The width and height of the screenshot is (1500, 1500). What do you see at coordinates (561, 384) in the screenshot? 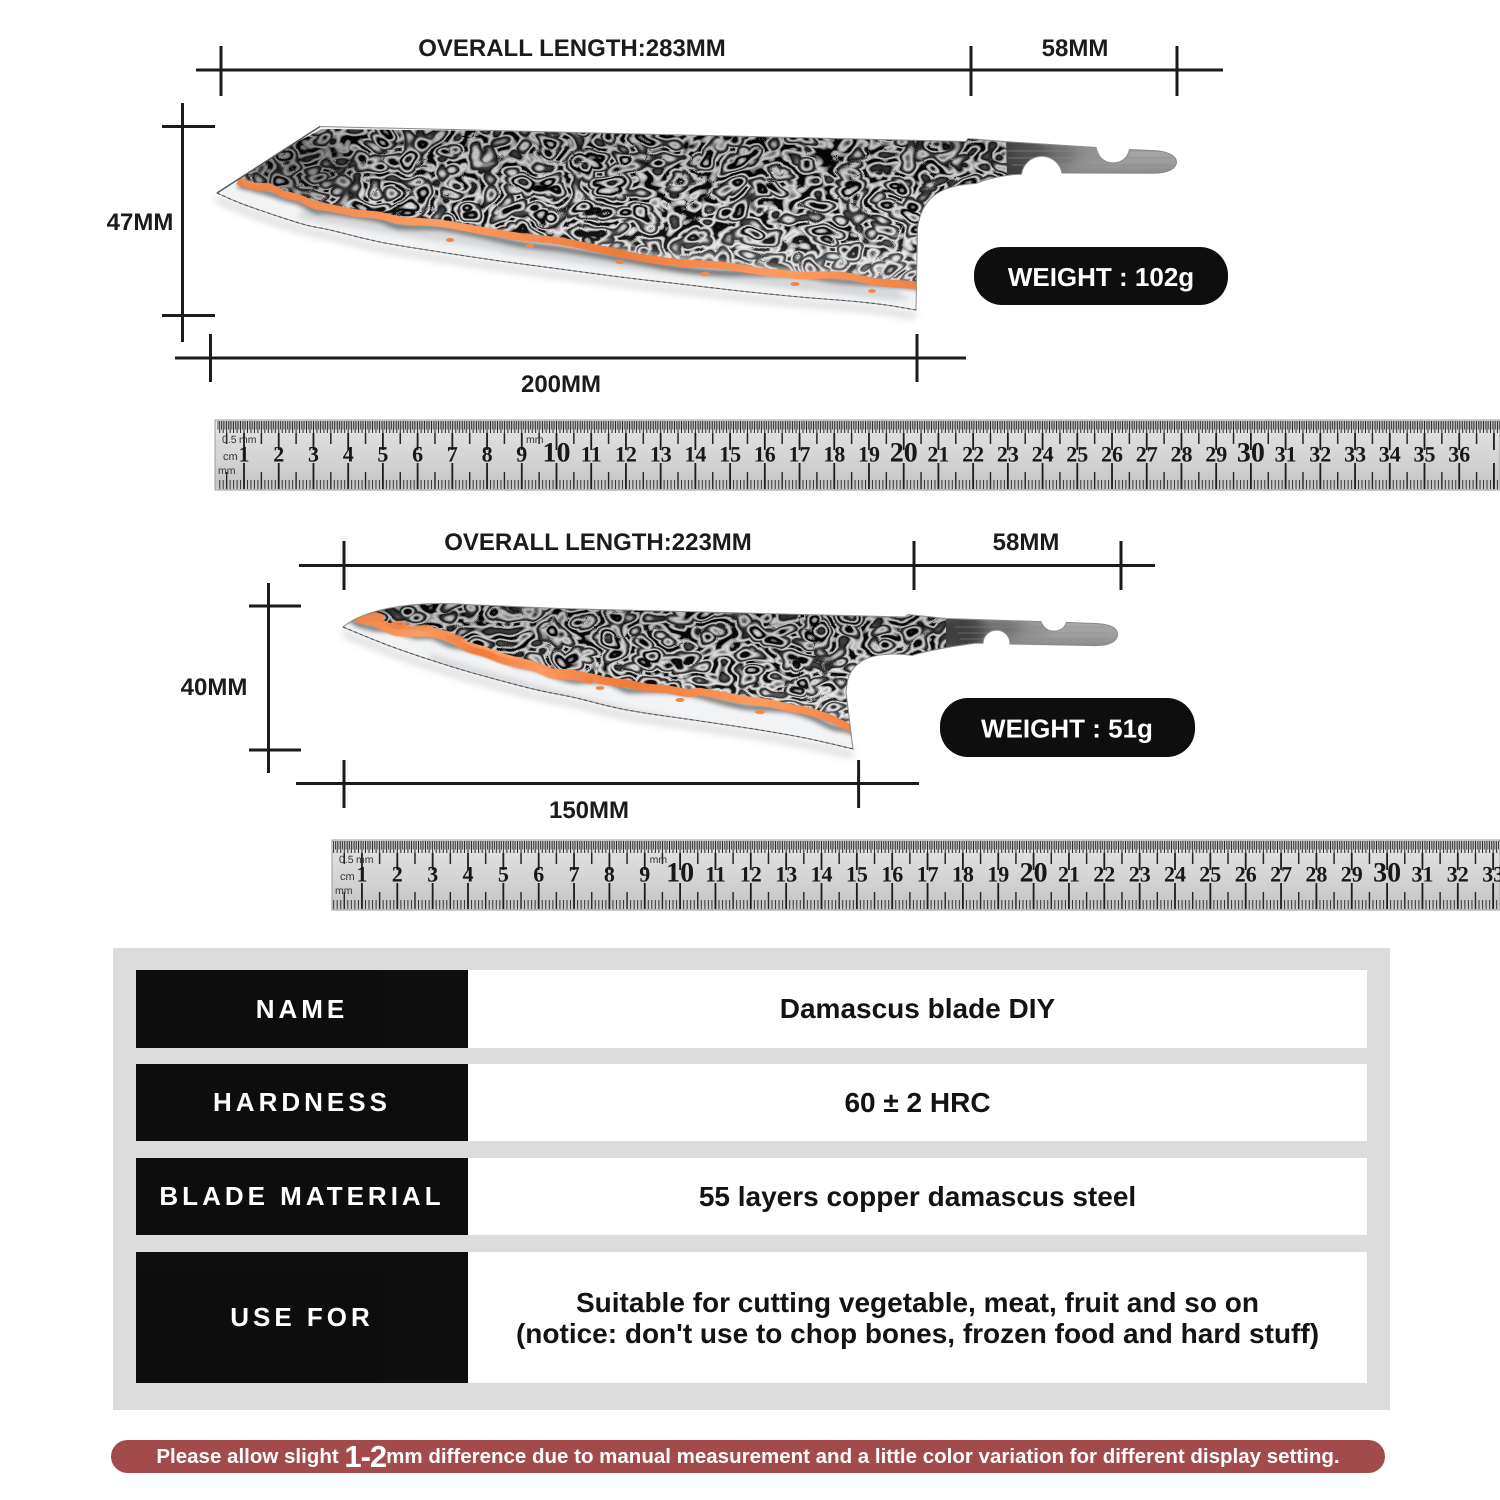
I see `svg-text: 200MM` at bounding box center [561, 384].